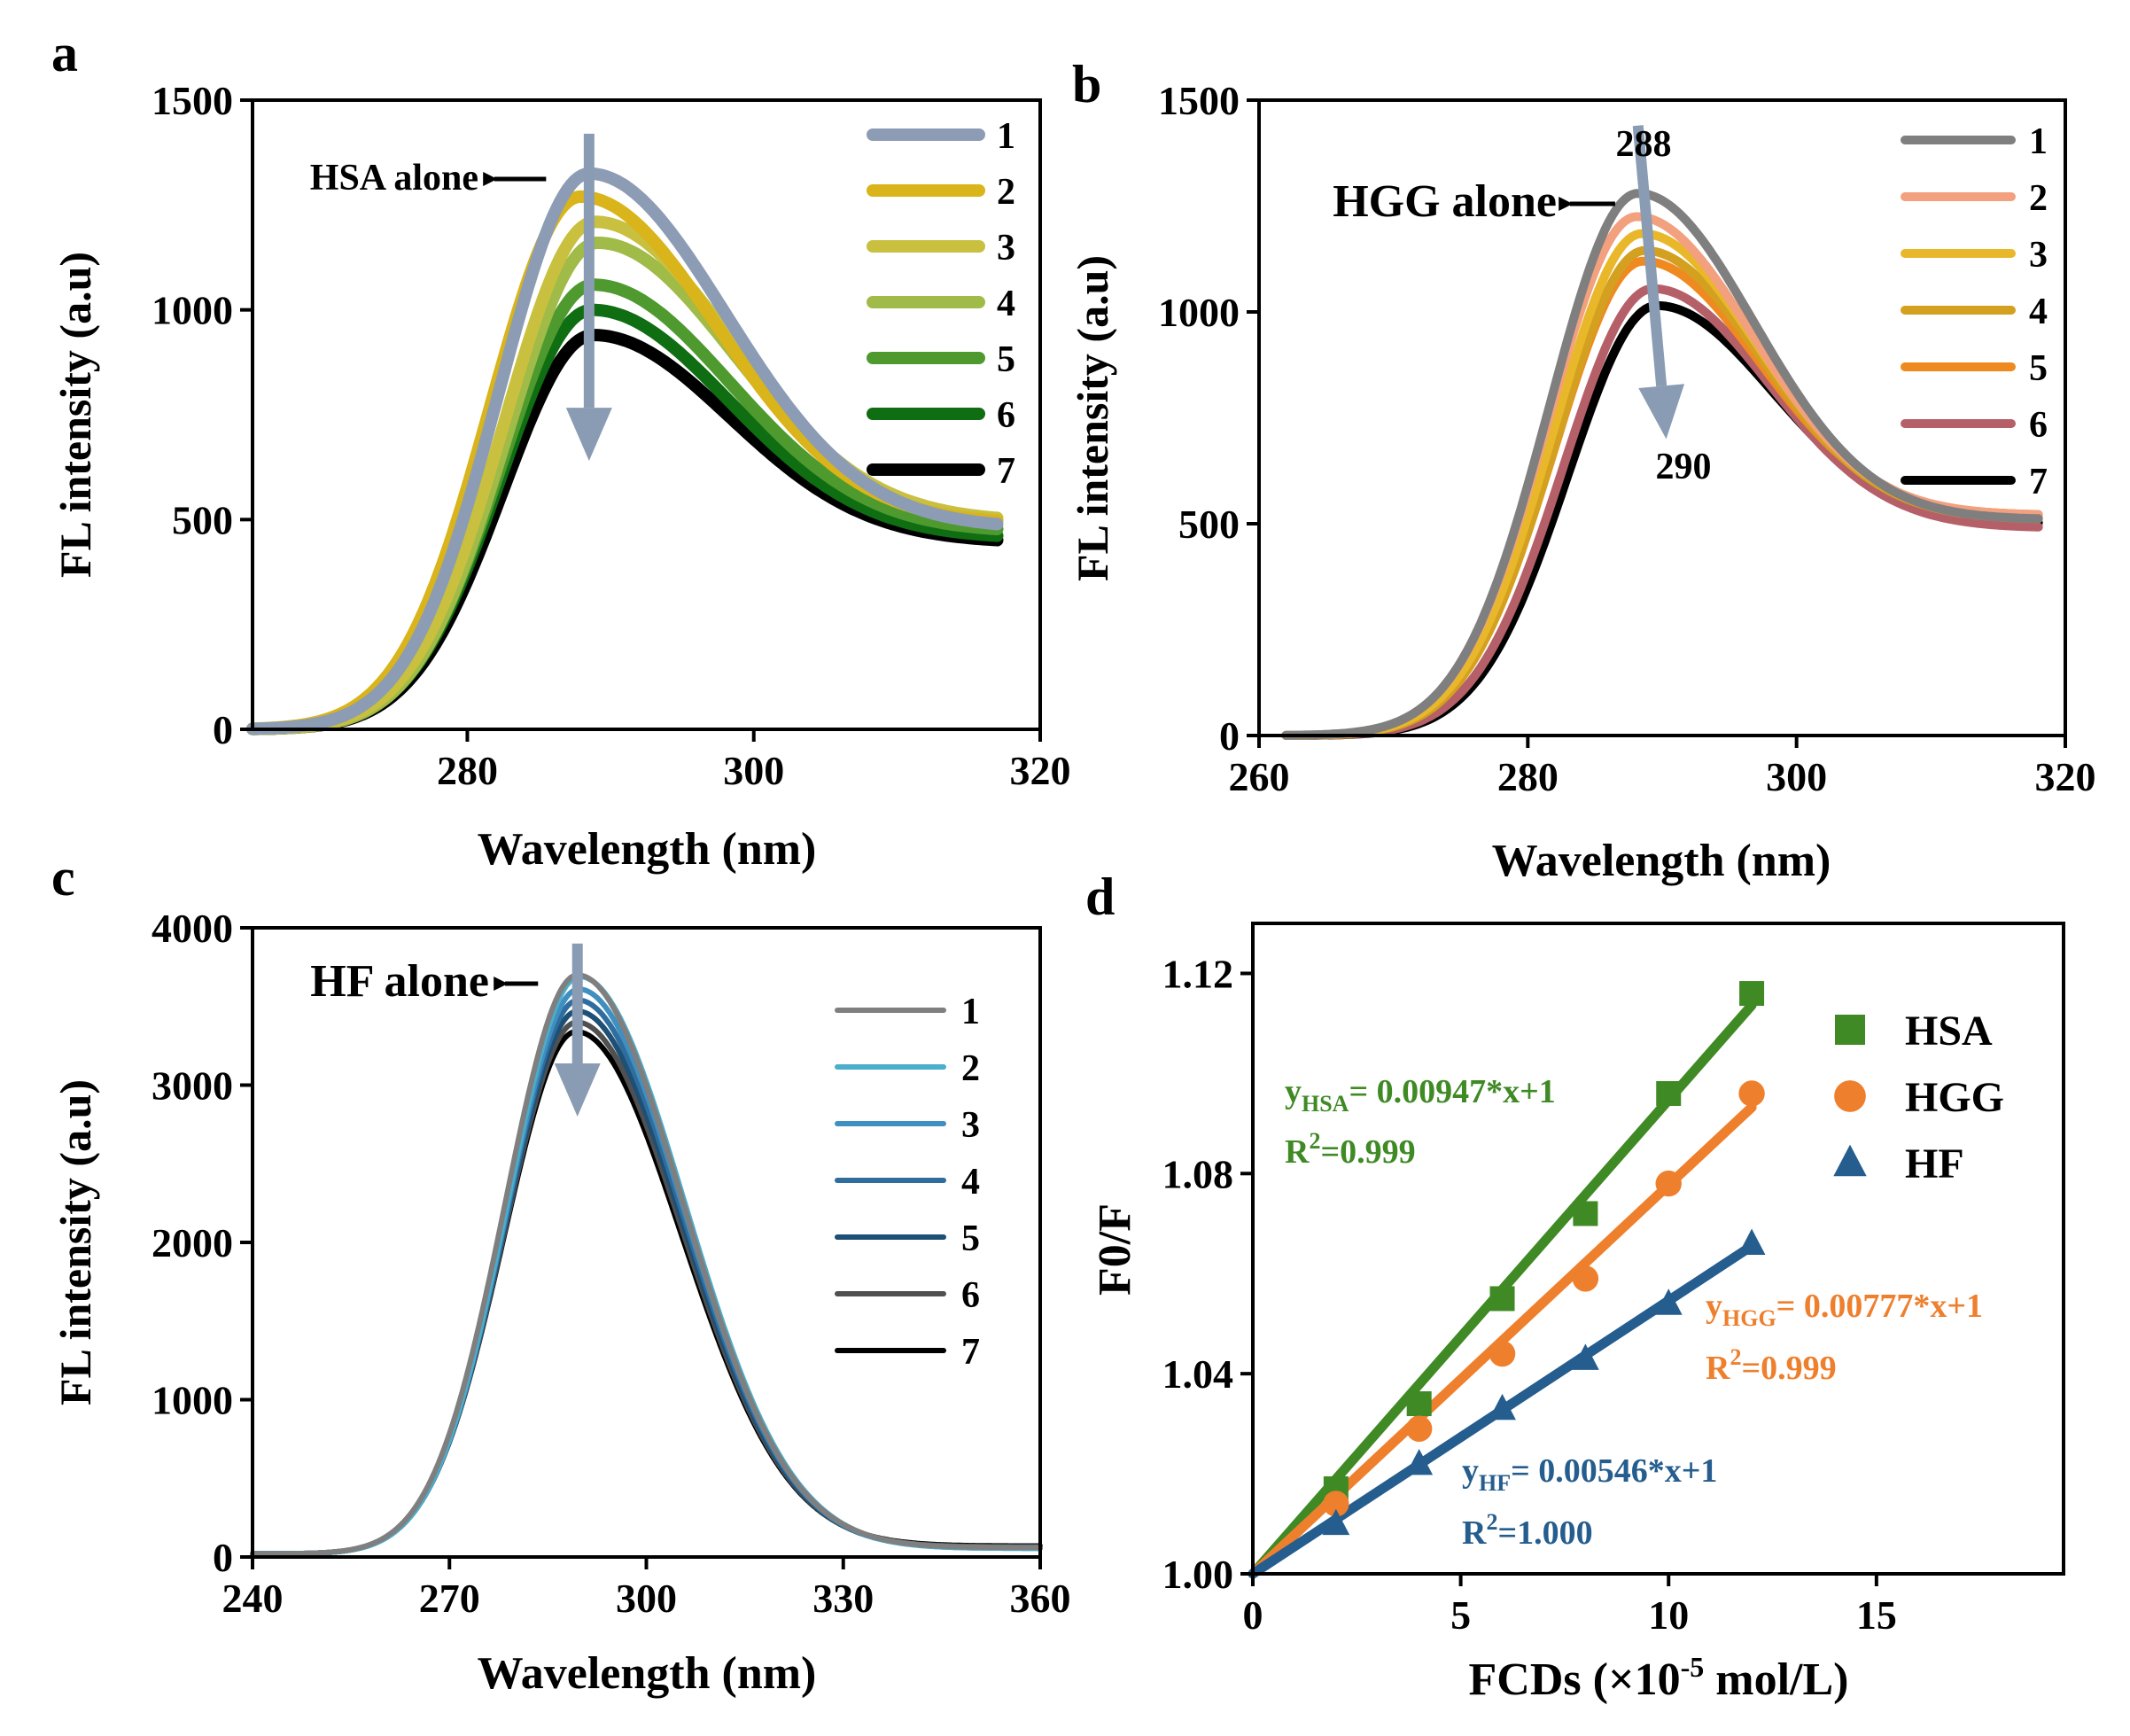  I want to click on data-point-HSA, so click(1669, 1093).